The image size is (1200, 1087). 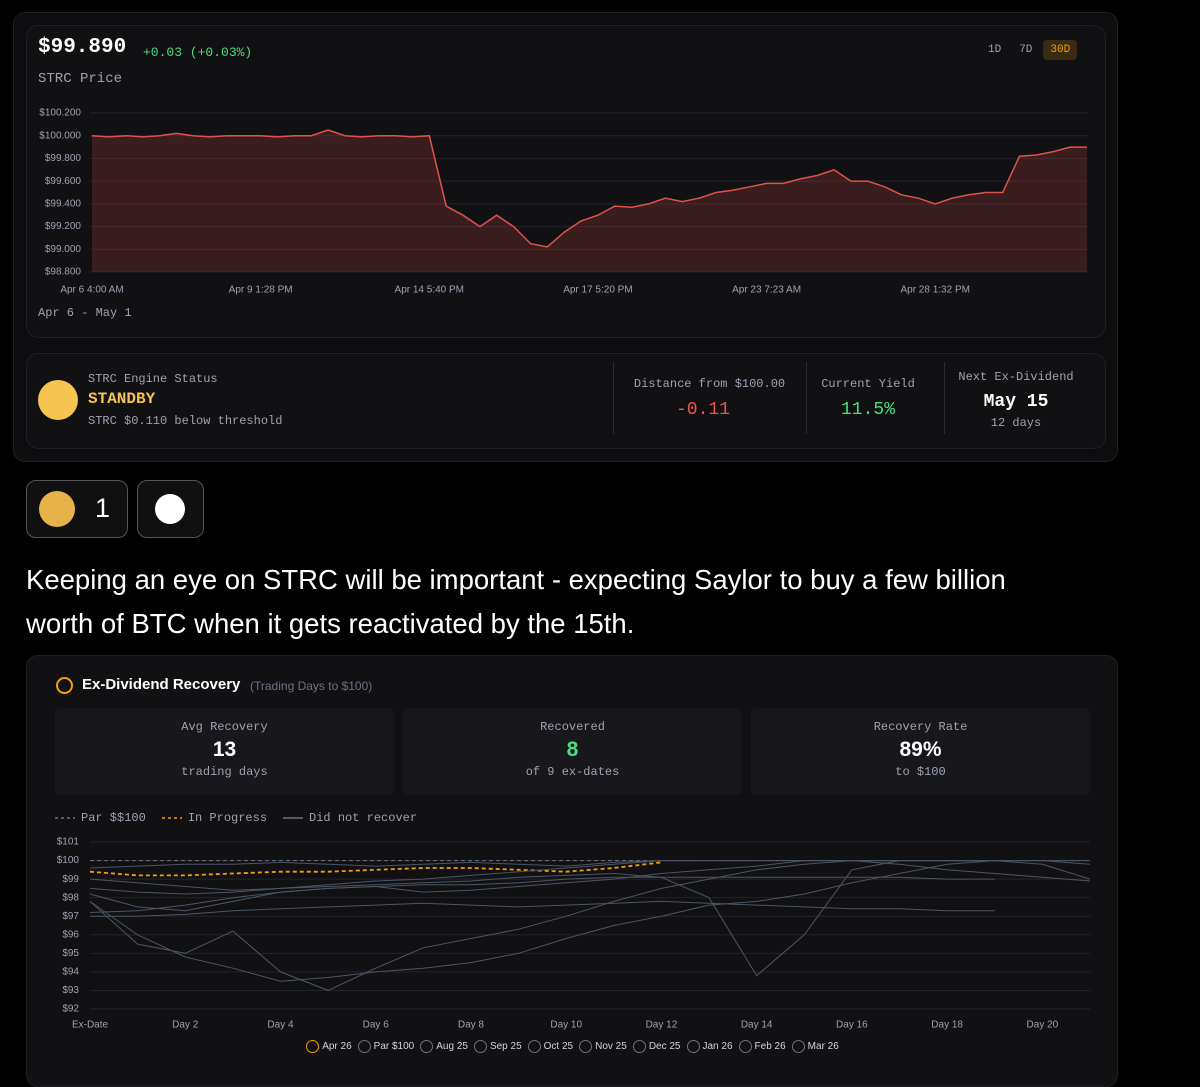 I want to click on legend-item: In Progress, so click(x=214, y=818).